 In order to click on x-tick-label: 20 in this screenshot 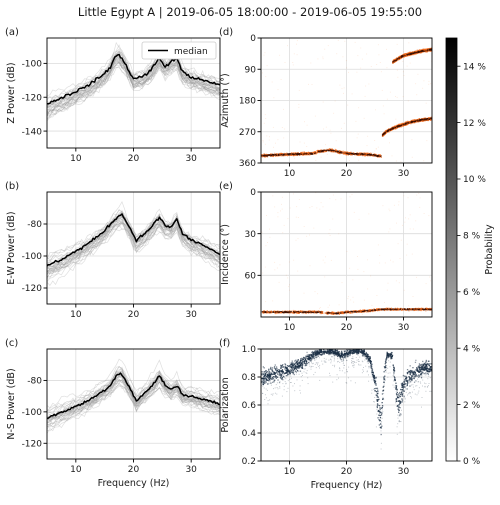, I will do `click(134, 159)`.